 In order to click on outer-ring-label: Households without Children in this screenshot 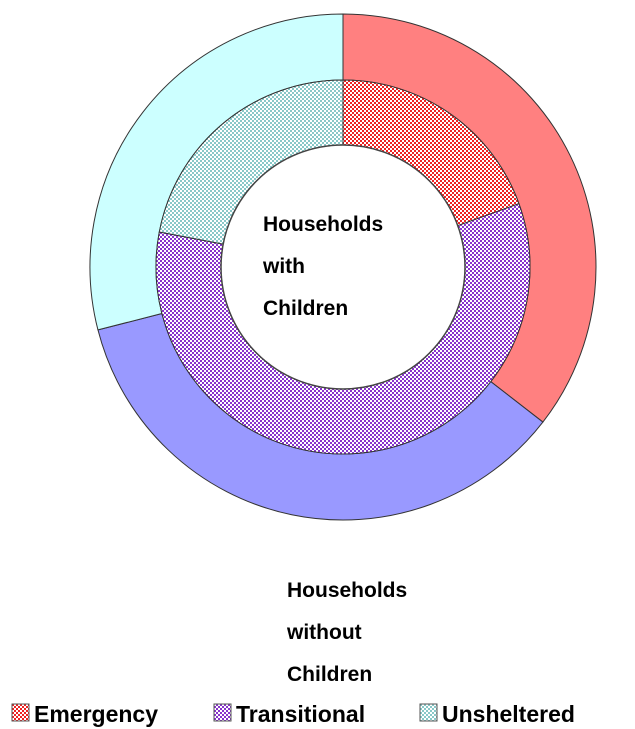, I will do `click(349, 632)`.